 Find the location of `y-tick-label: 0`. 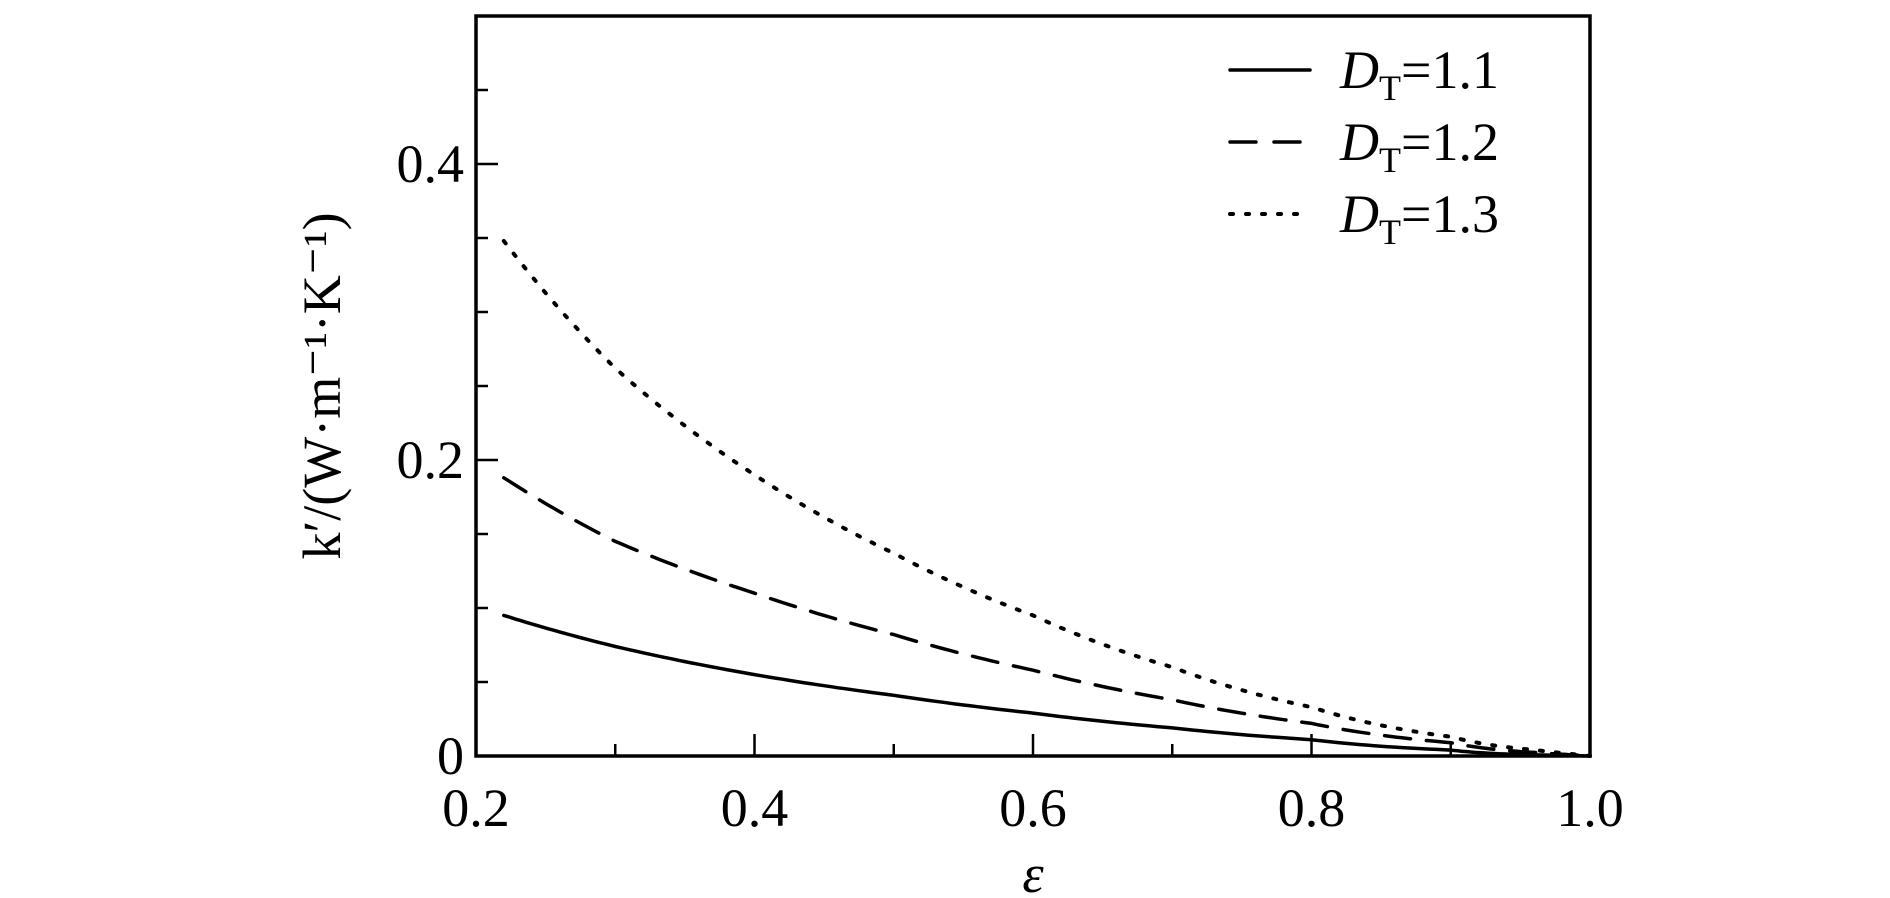

y-tick-label: 0 is located at coordinates (450, 756).